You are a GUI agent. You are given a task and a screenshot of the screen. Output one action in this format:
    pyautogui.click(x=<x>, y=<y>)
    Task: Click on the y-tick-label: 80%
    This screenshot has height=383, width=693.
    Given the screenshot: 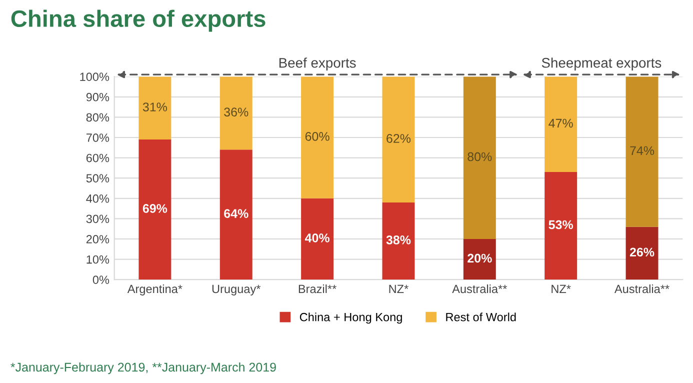 What is the action you would take?
    pyautogui.click(x=98, y=117)
    